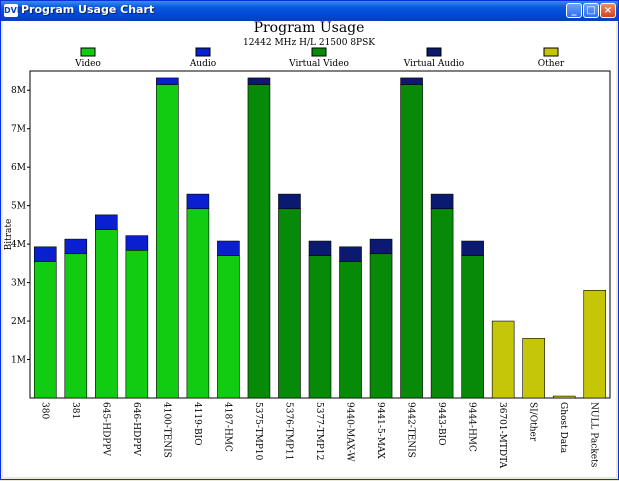 The width and height of the screenshot is (619, 481). I want to click on x-tick-label-6: 4119-BIO, so click(197, 424).